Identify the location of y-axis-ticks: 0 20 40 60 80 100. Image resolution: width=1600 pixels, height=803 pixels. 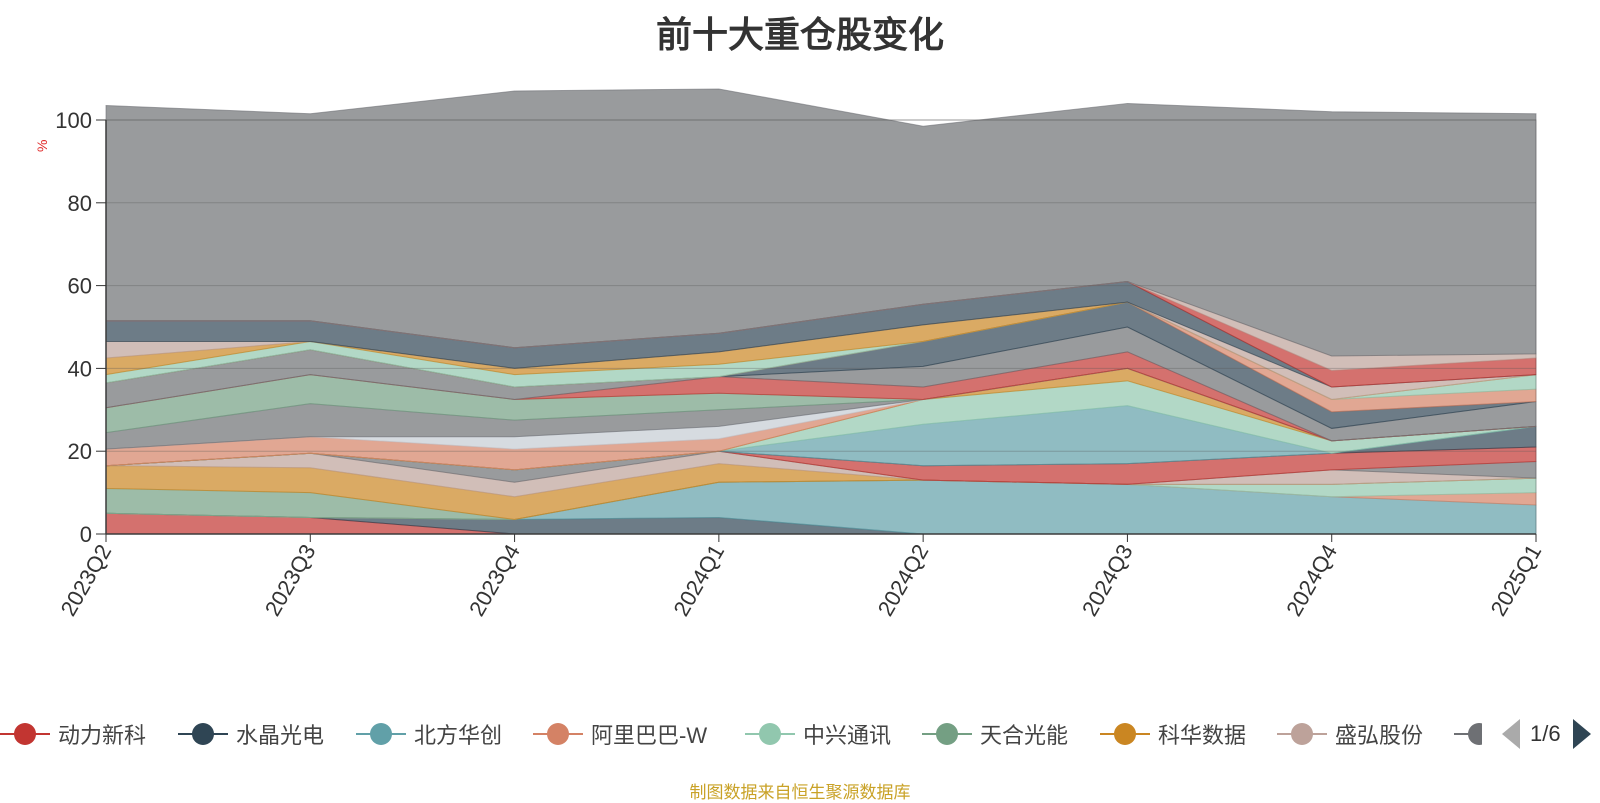
(80, 327).